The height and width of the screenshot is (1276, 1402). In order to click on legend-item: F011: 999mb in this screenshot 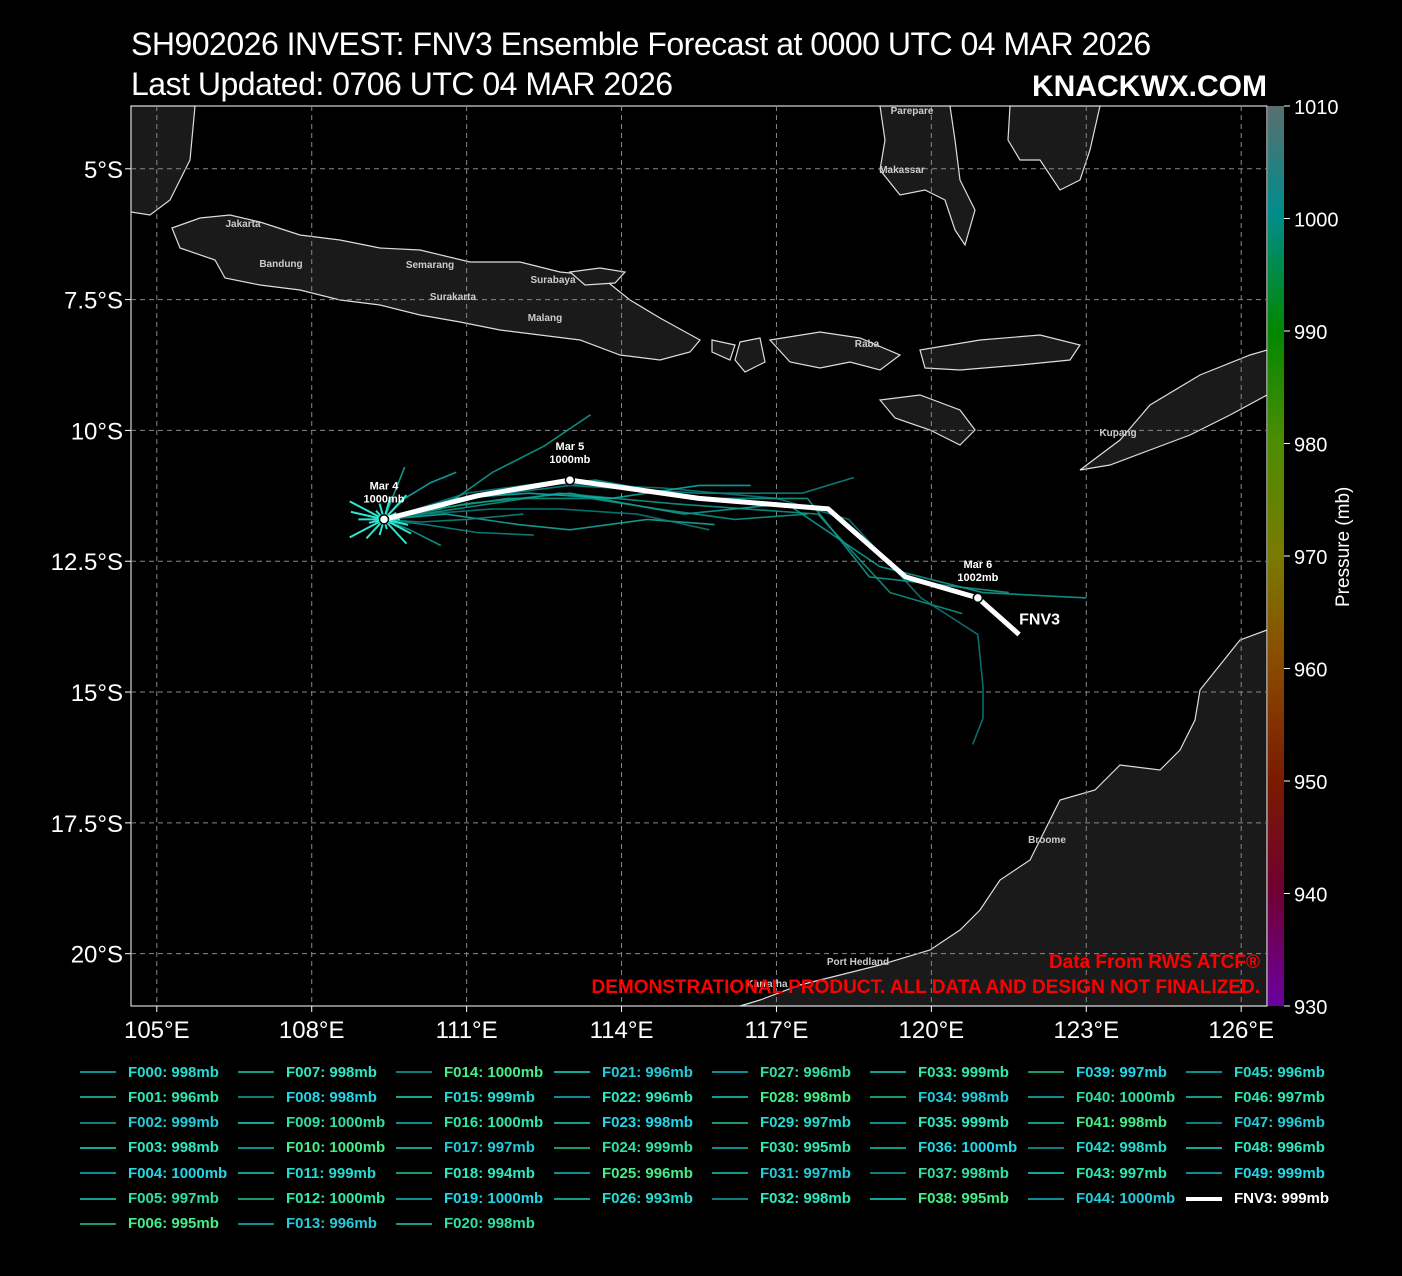, I will do `click(307, 1173)`.